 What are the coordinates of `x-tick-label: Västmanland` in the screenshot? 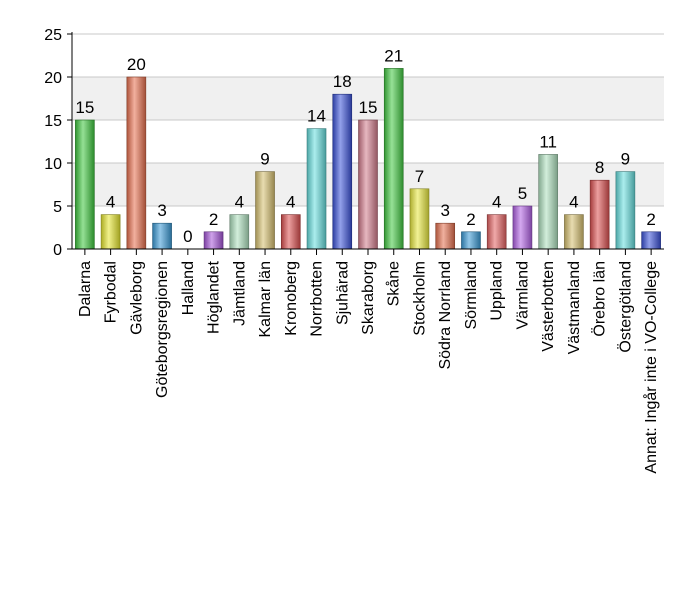 It's located at (574, 307).